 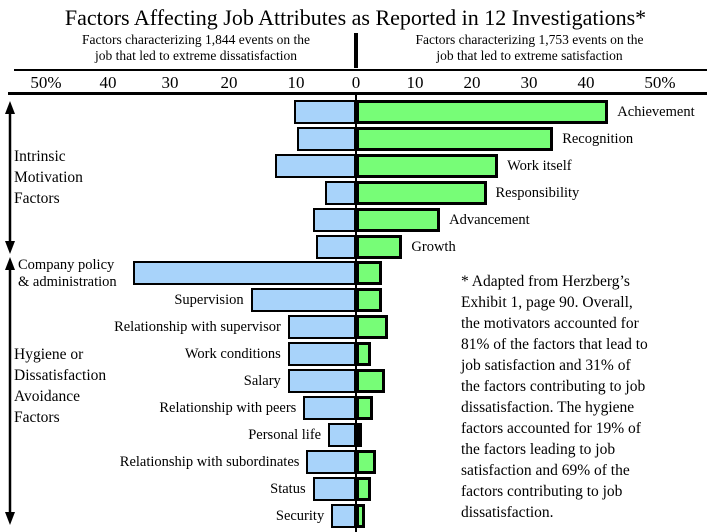 What do you see at coordinates (285, 435) in the screenshot?
I see `factor-label: Personal life` at bounding box center [285, 435].